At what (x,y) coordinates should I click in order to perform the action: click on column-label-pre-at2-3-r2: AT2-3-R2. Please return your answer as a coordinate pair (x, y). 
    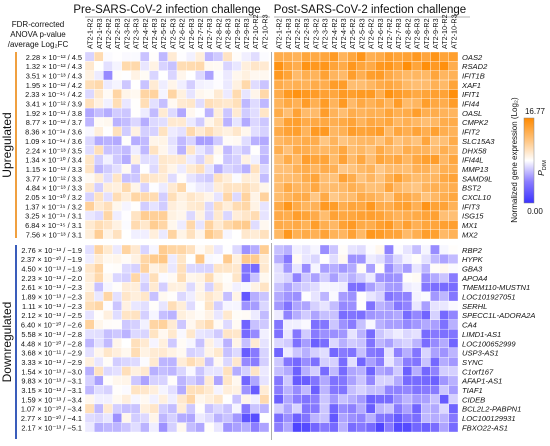
    Looking at the image, I should click on (126, 33).